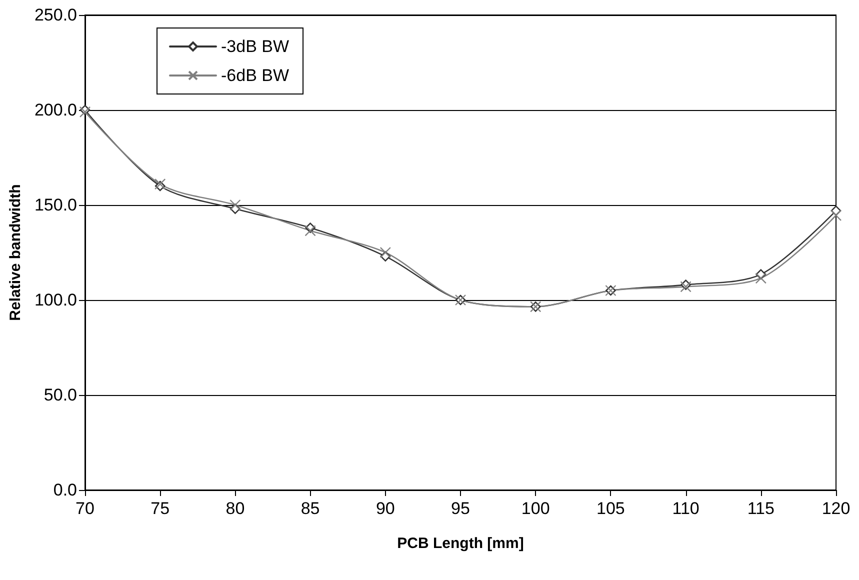  I want to click on y-tick-label: 150.0, so click(55, 205).